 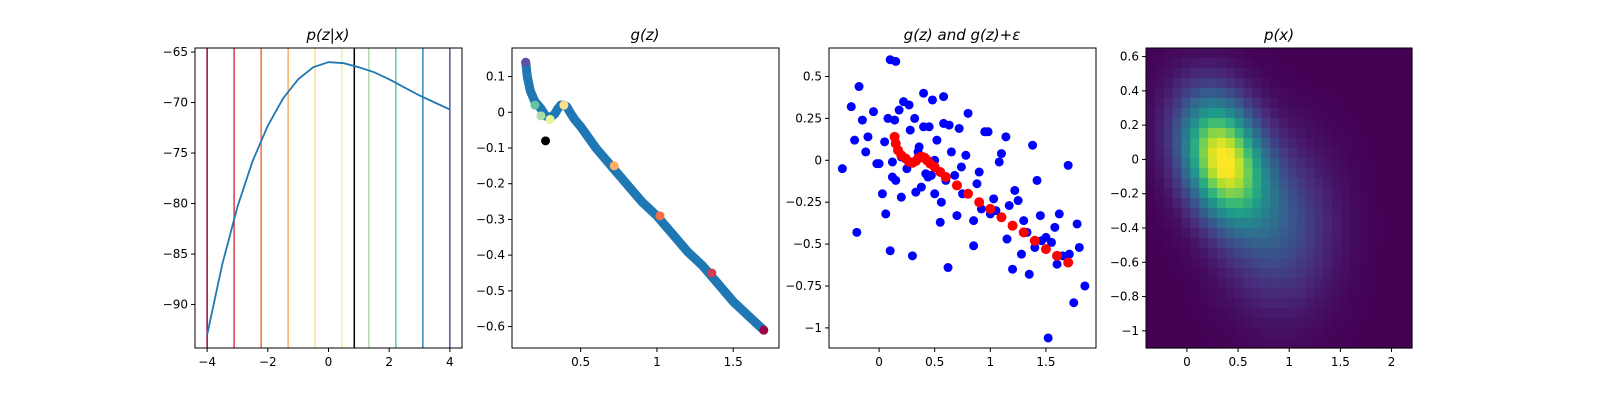 I want to click on px-xtick-label: 0.5, so click(x=1238, y=362).